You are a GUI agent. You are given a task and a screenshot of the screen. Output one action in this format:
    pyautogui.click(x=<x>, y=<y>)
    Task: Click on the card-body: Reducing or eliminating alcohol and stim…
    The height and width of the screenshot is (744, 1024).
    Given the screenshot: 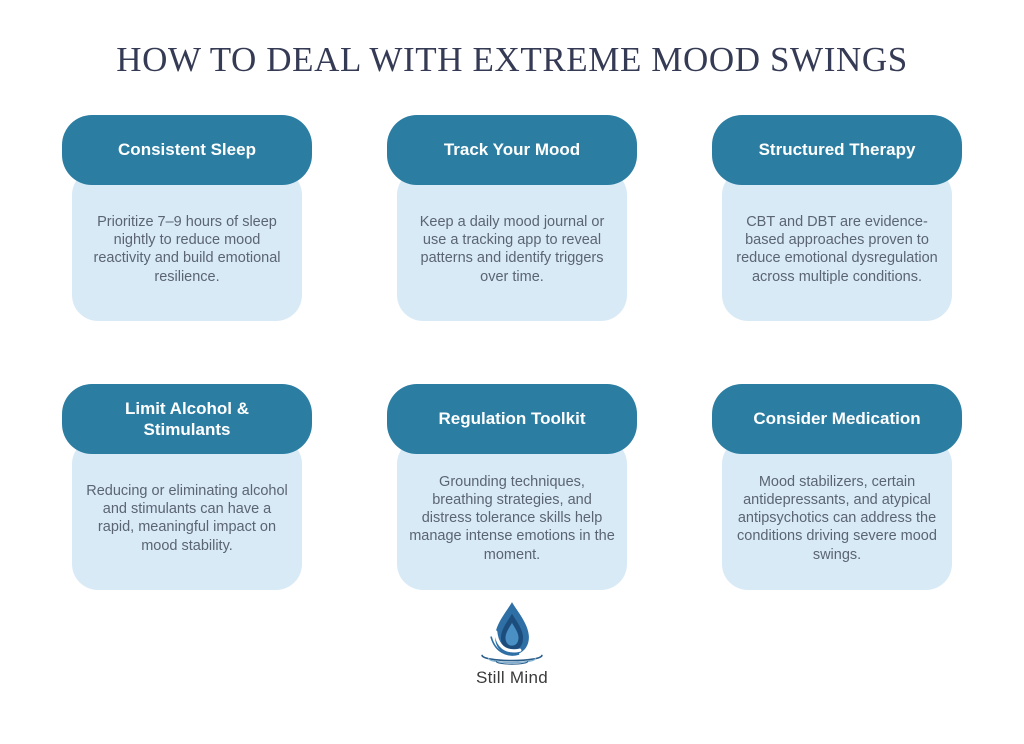 What is the action you would take?
    pyautogui.click(x=187, y=514)
    